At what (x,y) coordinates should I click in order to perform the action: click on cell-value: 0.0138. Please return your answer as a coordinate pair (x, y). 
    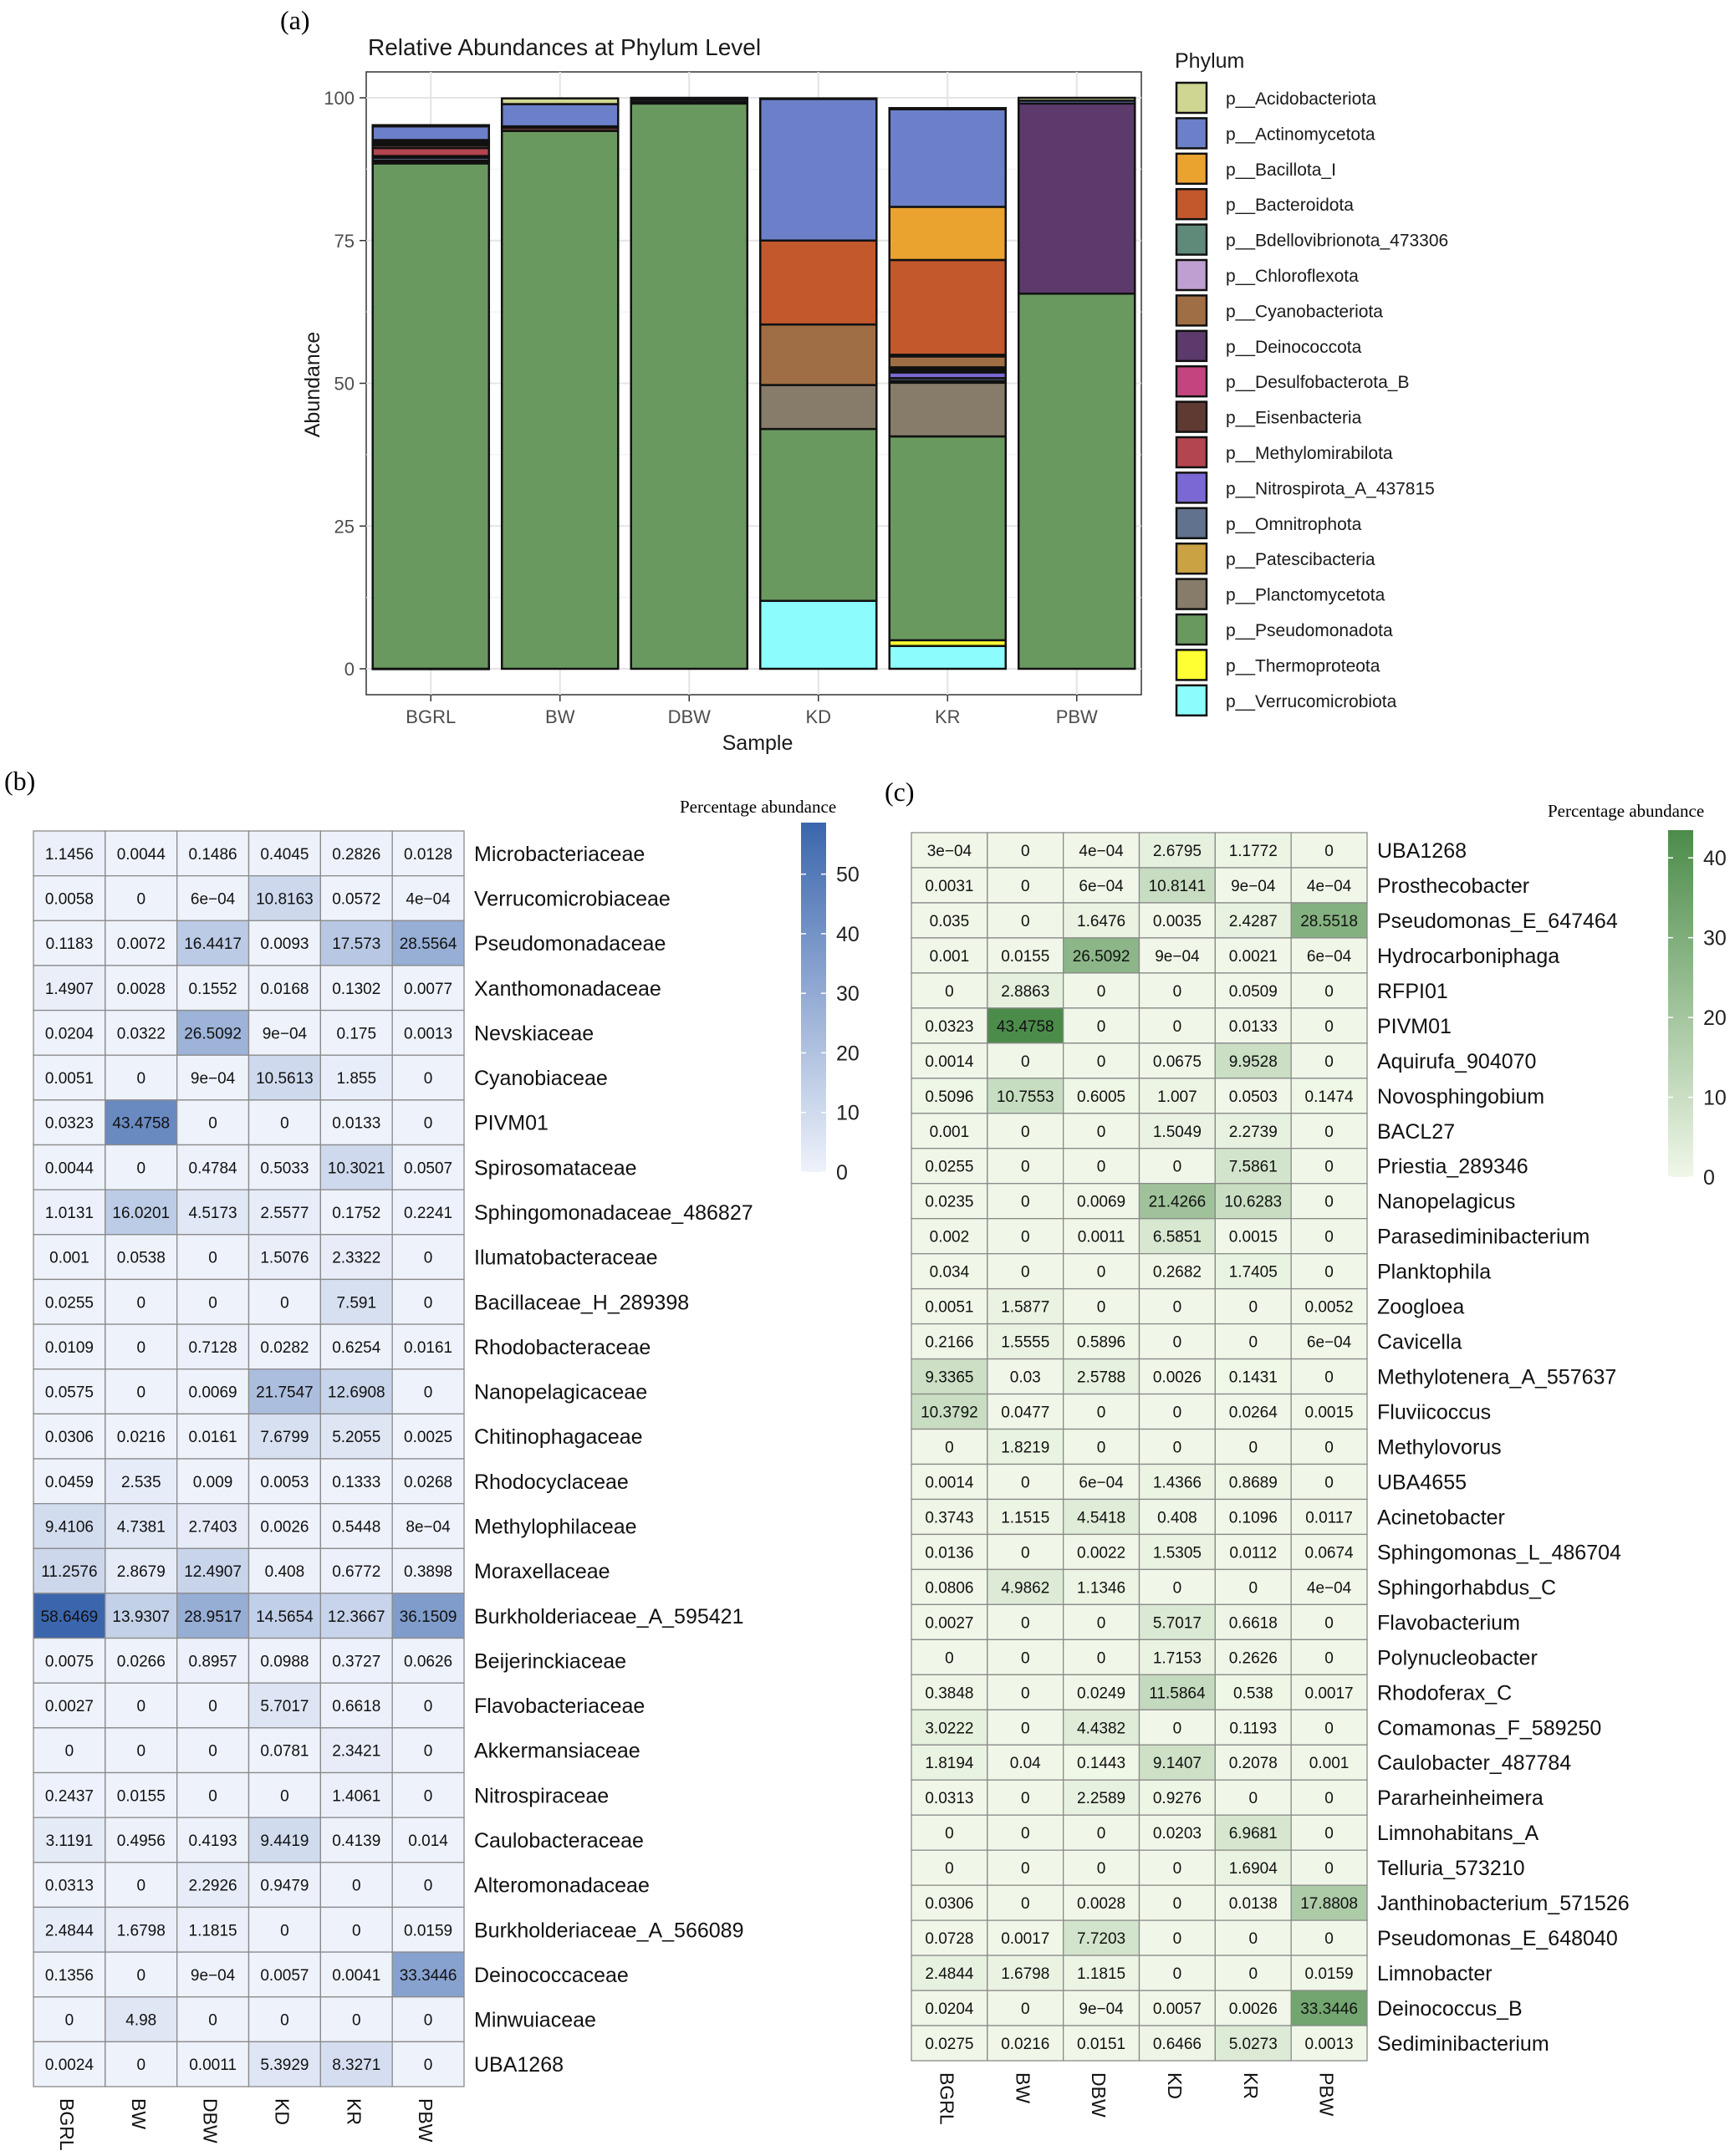
    Looking at the image, I should click on (1254, 1904).